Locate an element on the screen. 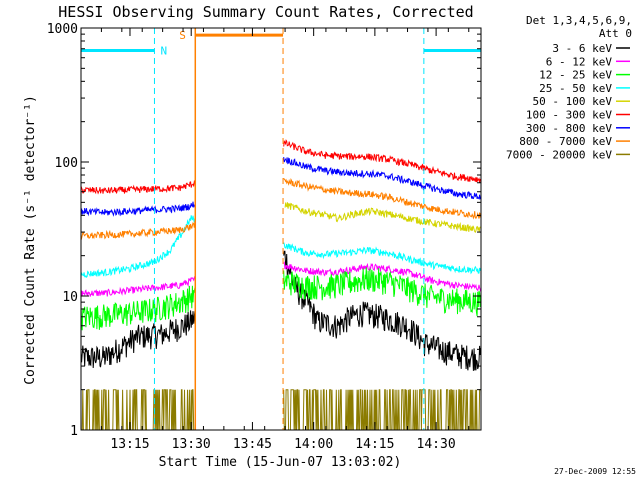 This screenshot has width=640, height=480. x-tick-label: 13:45 is located at coordinates (252, 444).